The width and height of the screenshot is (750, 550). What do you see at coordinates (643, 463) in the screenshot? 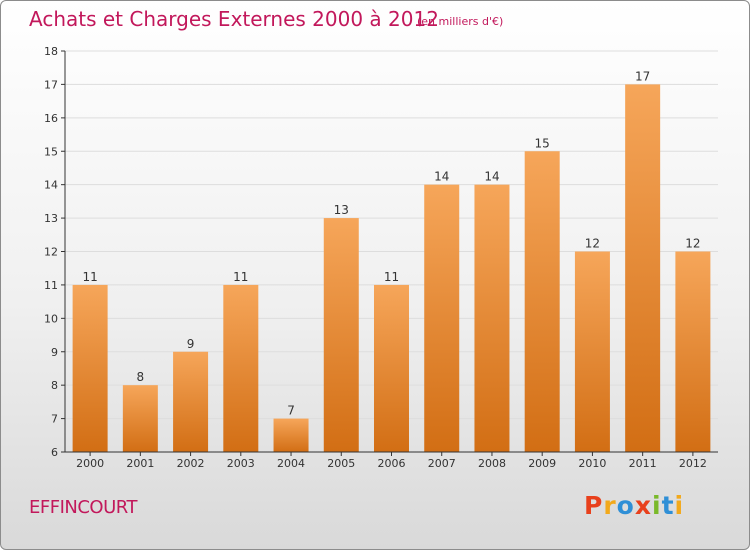
I see `x-tick-label: 2011` at bounding box center [643, 463].